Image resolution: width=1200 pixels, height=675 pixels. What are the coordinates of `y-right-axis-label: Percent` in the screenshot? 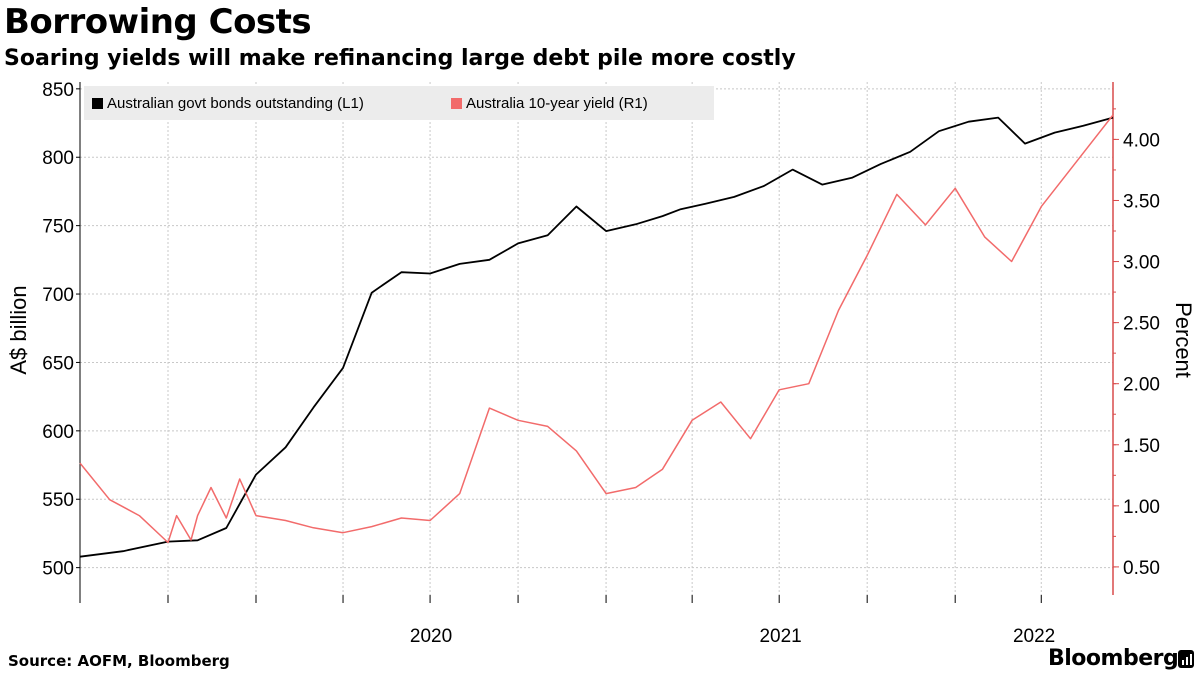 It's located at (1183, 340).